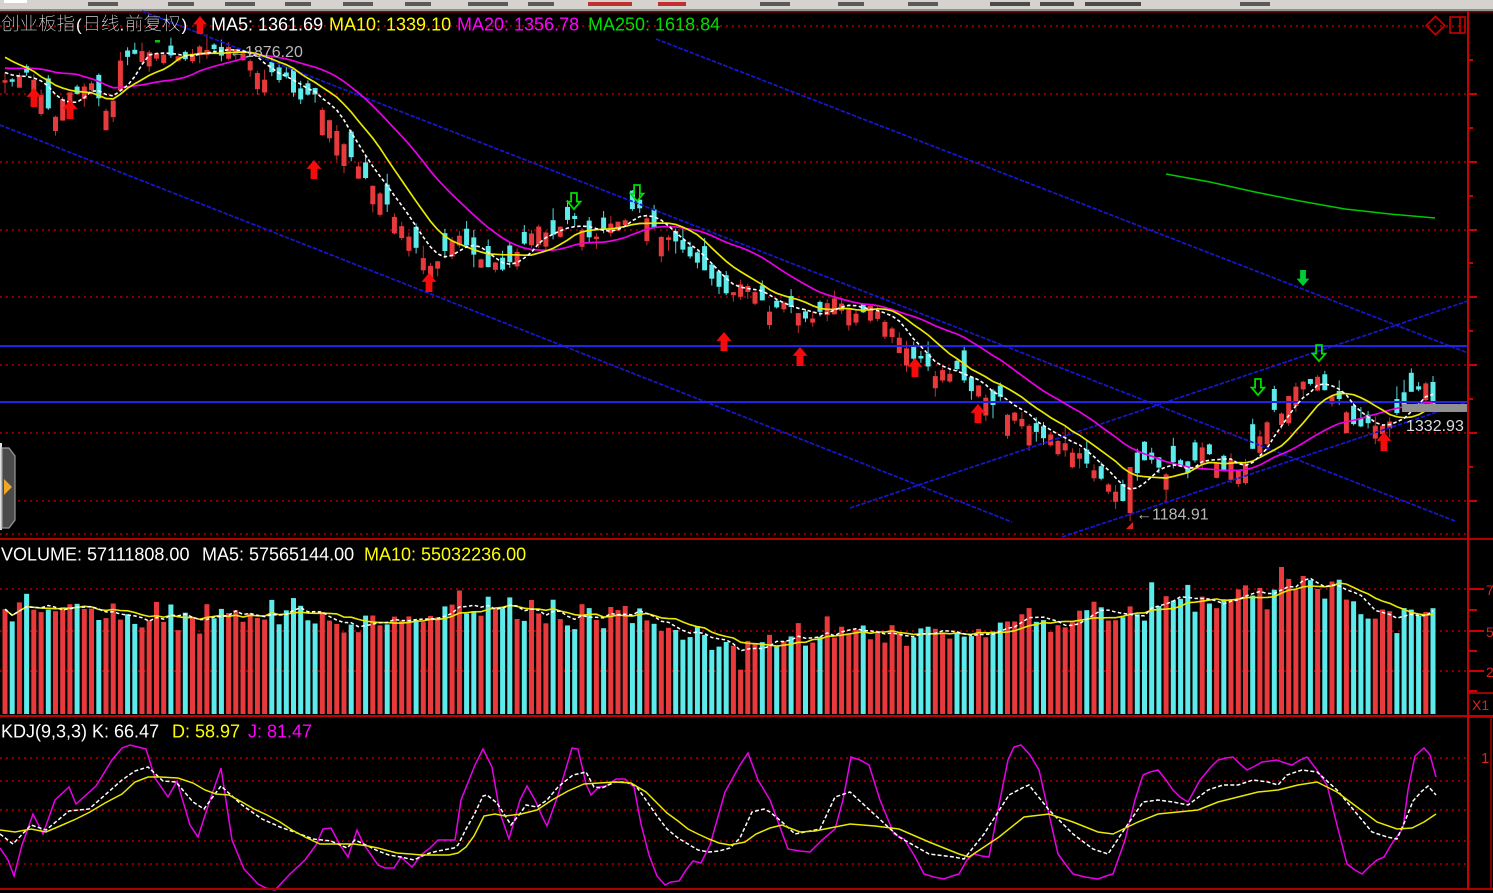 The height and width of the screenshot is (893, 1493). I want to click on svg-text: MA250: 1618.84, so click(654, 25).